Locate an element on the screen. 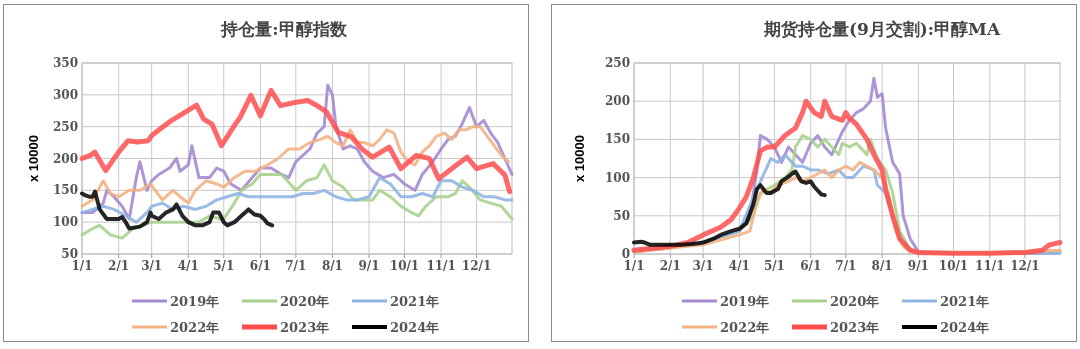  y-tick-label: 350 is located at coordinates (65, 63).